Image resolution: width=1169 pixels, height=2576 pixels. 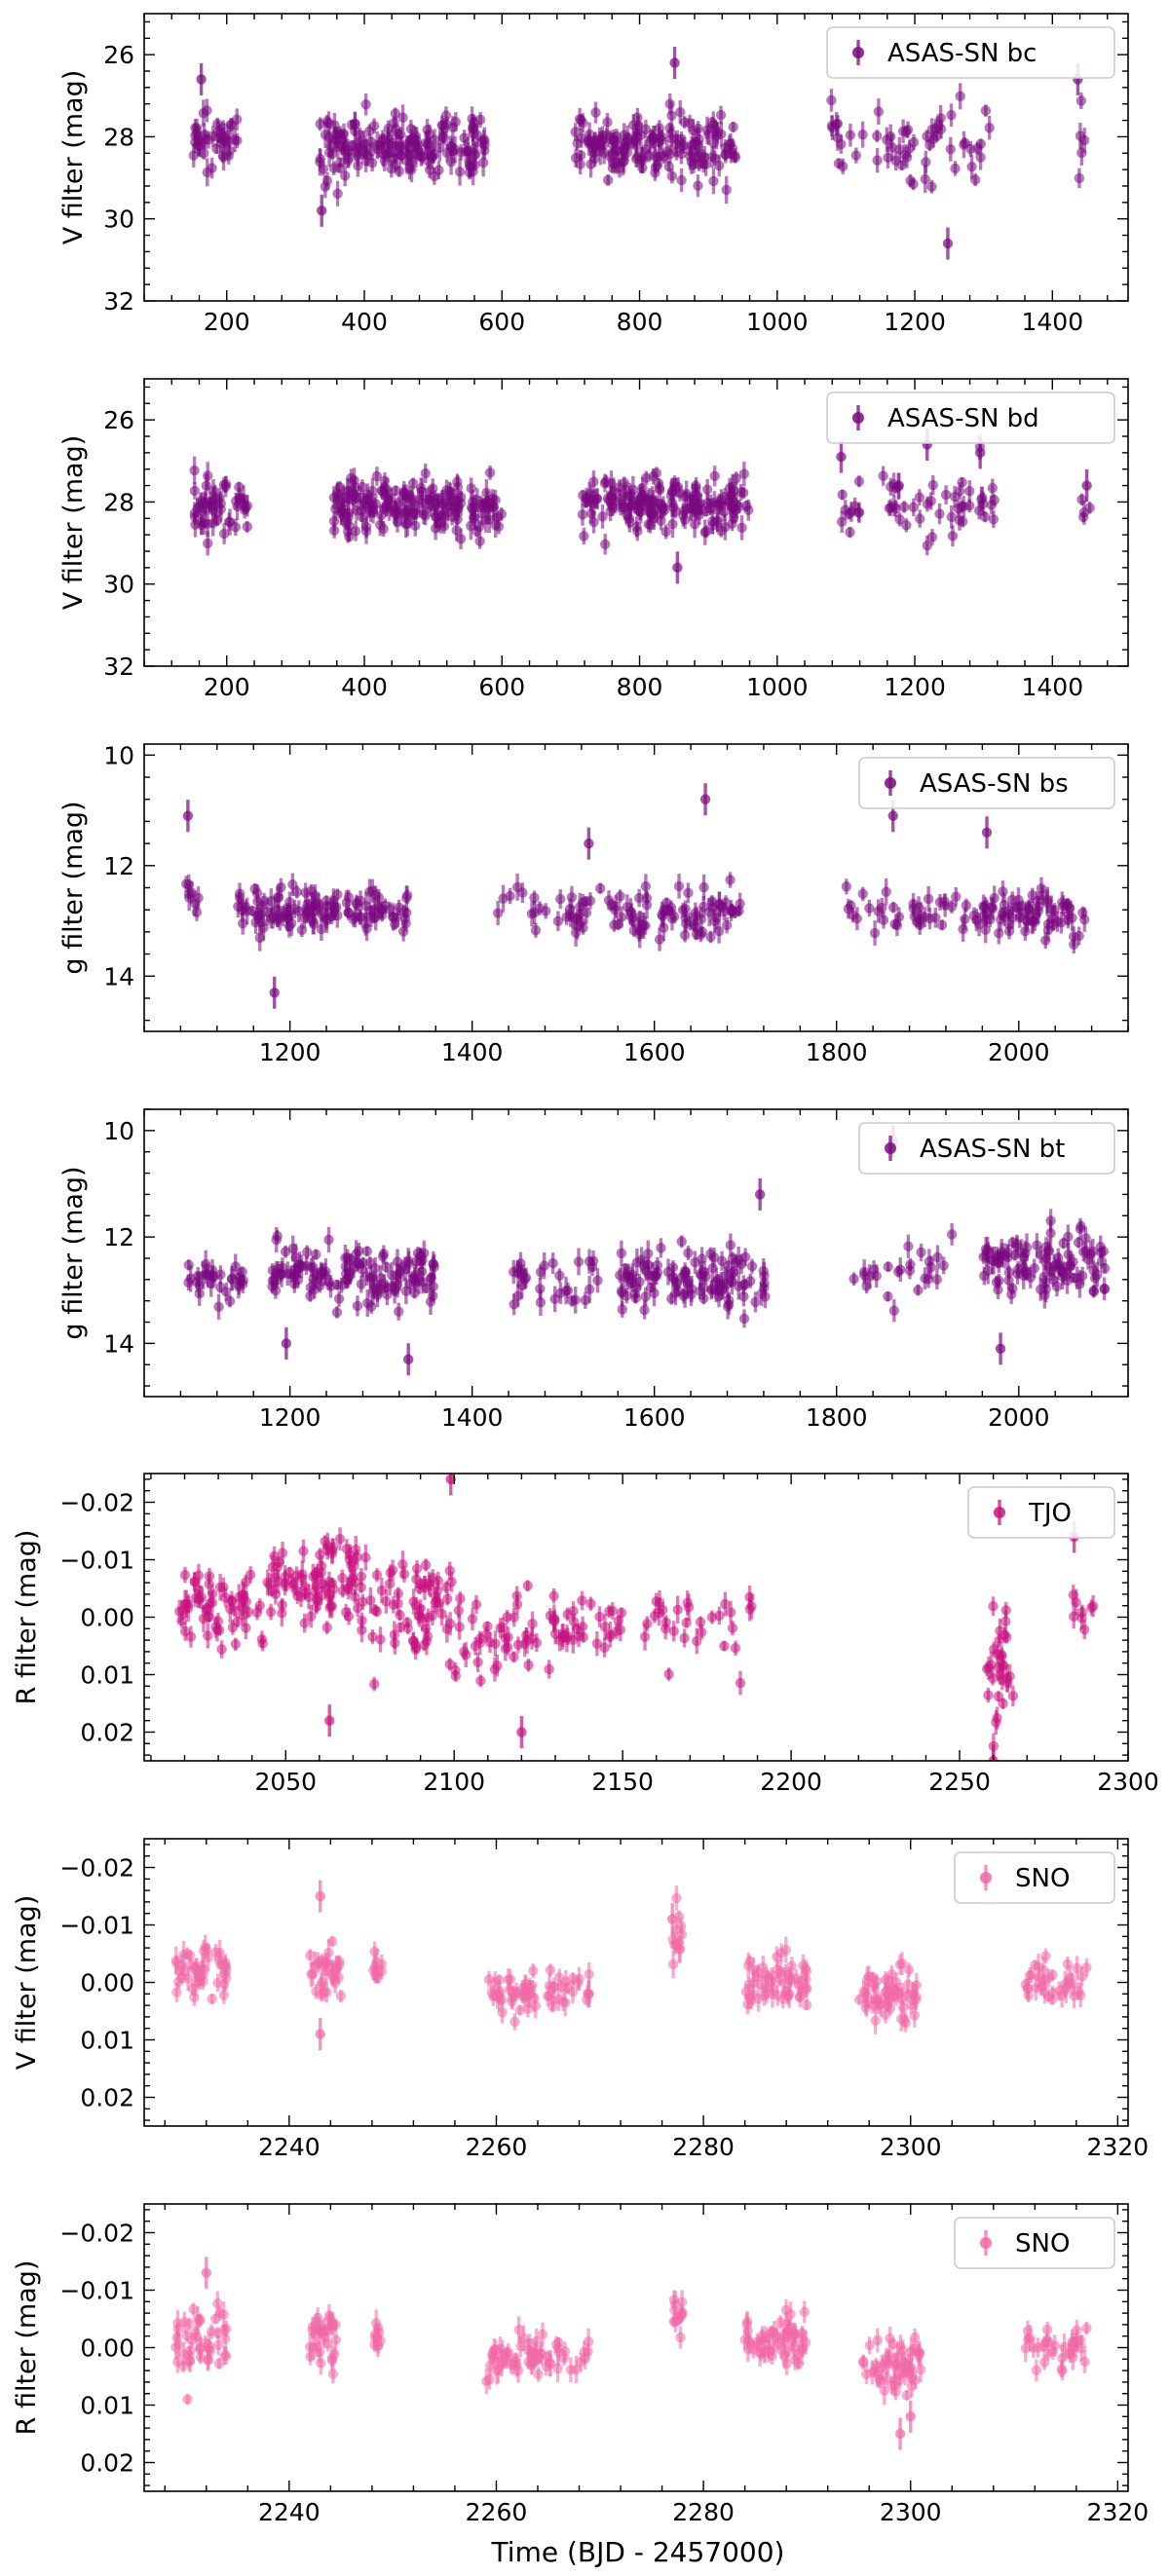 I want to click on data-points, so click(x=635, y=896).